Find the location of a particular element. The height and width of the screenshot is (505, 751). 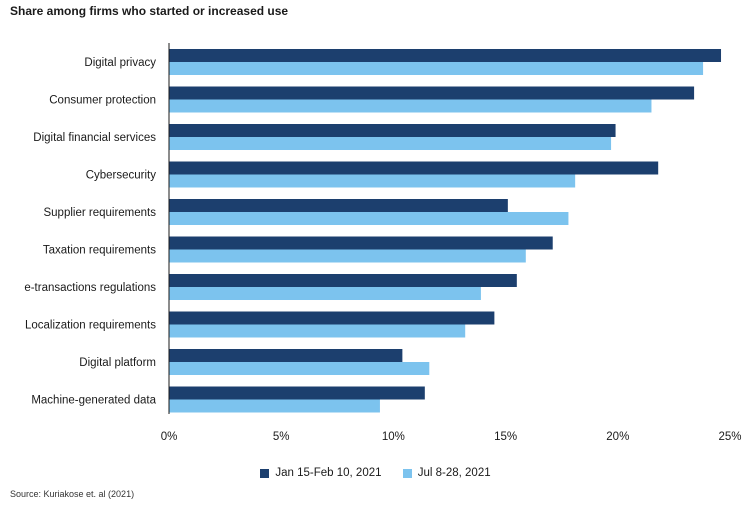

category-label: Machine-generated data is located at coordinates (93, 401).